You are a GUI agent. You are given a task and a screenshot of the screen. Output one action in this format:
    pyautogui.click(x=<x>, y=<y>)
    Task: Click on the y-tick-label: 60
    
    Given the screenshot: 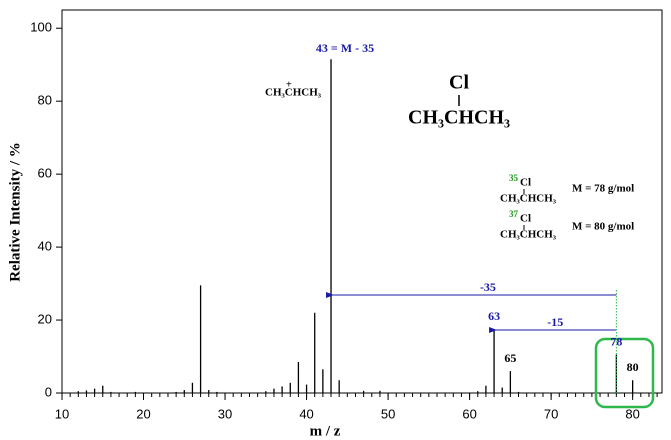 What is the action you would take?
    pyautogui.click(x=45, y=173)
    